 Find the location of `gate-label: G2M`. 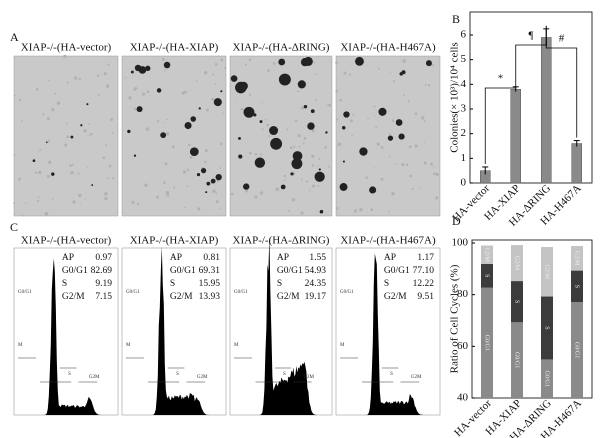

gate-label: G2M is located at coordinates (308, 377).